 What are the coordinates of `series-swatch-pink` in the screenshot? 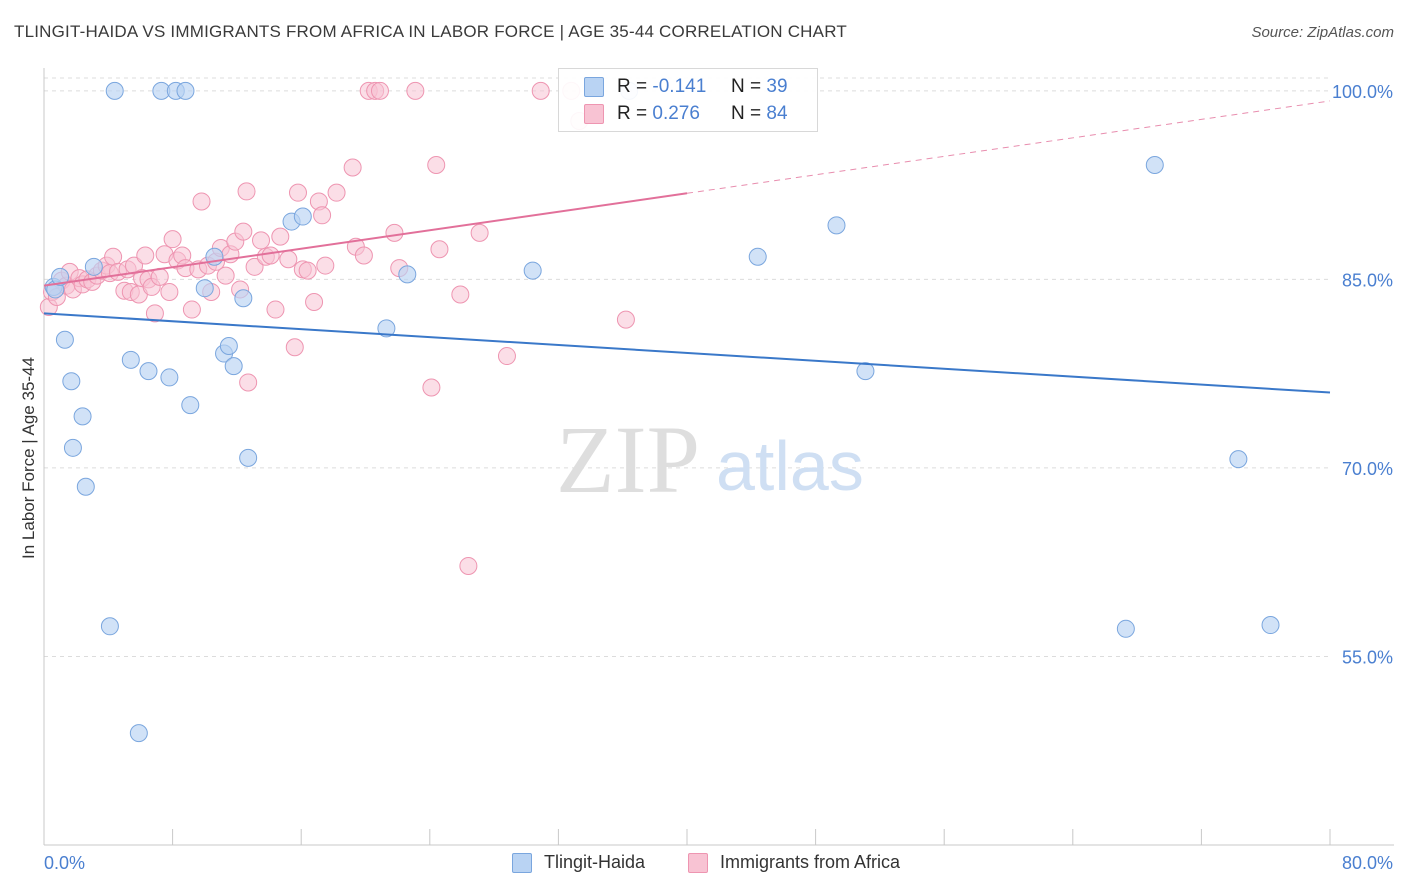 It's located at (698, 862).